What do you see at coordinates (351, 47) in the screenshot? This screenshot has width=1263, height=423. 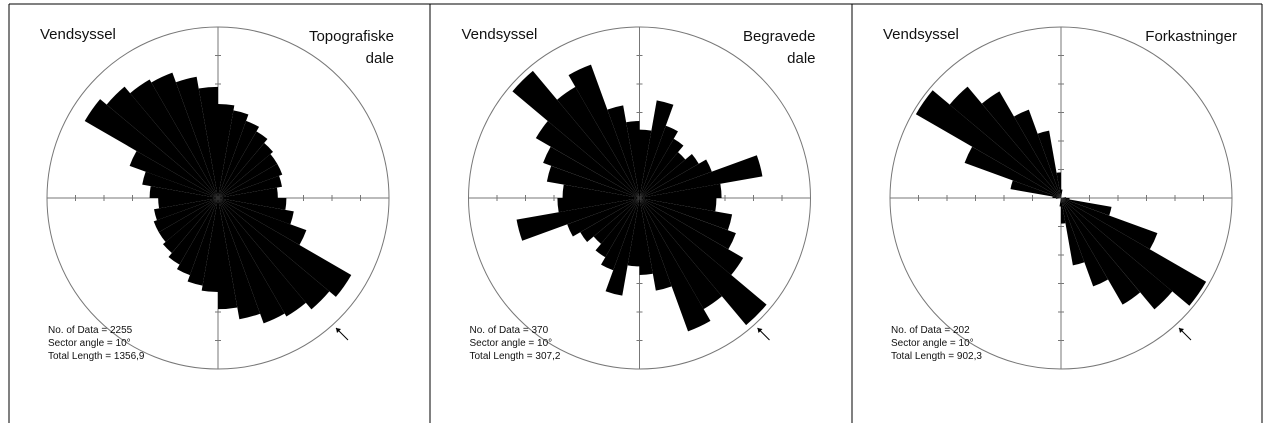 I see `chart-title: Topografiske dale` at bounding box center [351, 47].